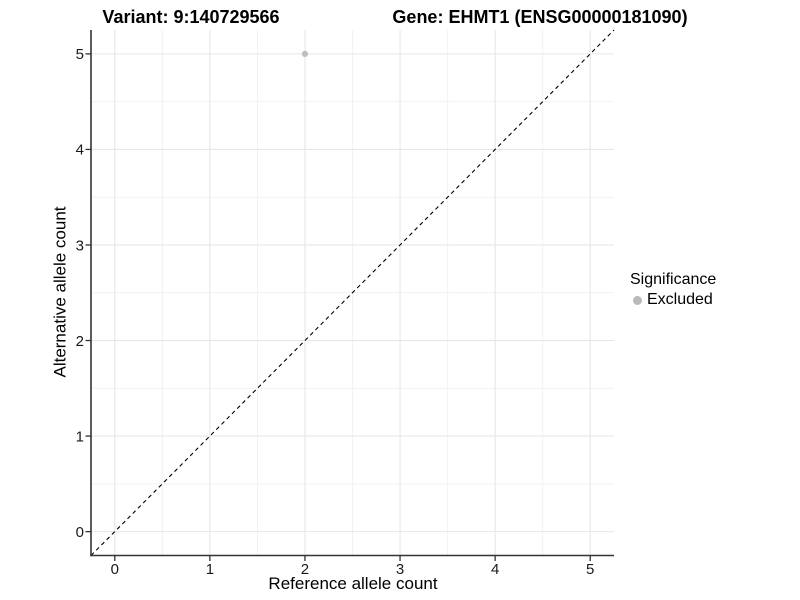 The width and height of the screenshot is (800, 600). I want to click on y-tick-label: 5, so click(80, 54).